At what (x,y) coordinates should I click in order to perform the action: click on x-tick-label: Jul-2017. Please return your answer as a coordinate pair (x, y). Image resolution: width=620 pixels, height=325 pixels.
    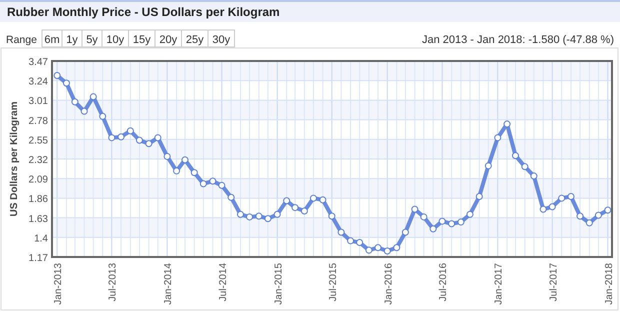
    Looking at the image, I should click on (554, 282).